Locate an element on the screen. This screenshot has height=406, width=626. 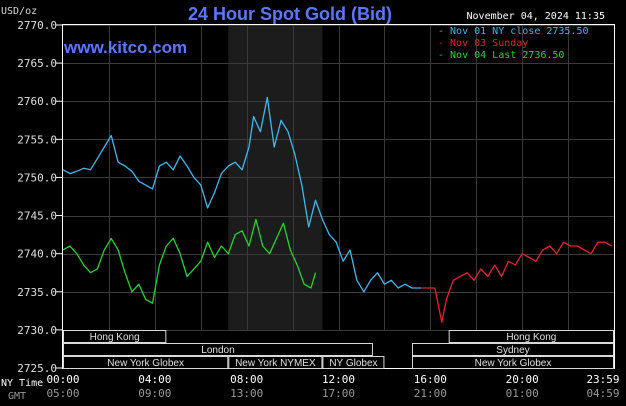
x-row-label-ny: NY Time is located at coordinates (22, 383).